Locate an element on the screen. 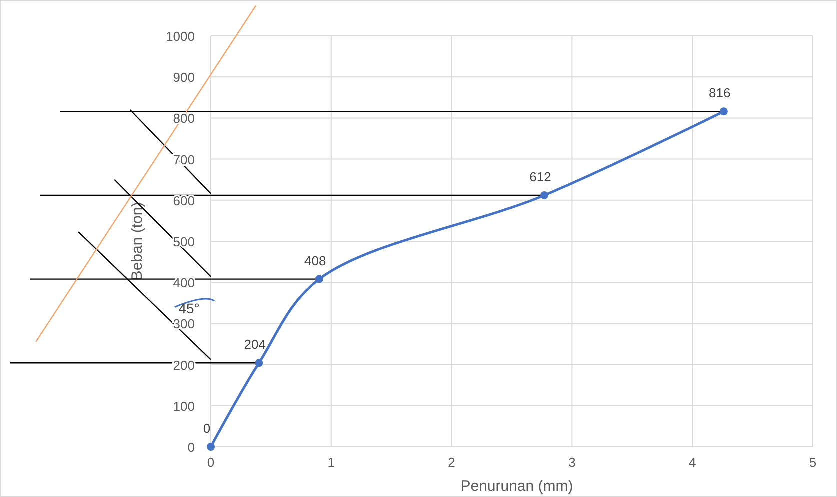 This screenshot has height=497, width=837. data-label: 204 is located at coordinates (255, 344).